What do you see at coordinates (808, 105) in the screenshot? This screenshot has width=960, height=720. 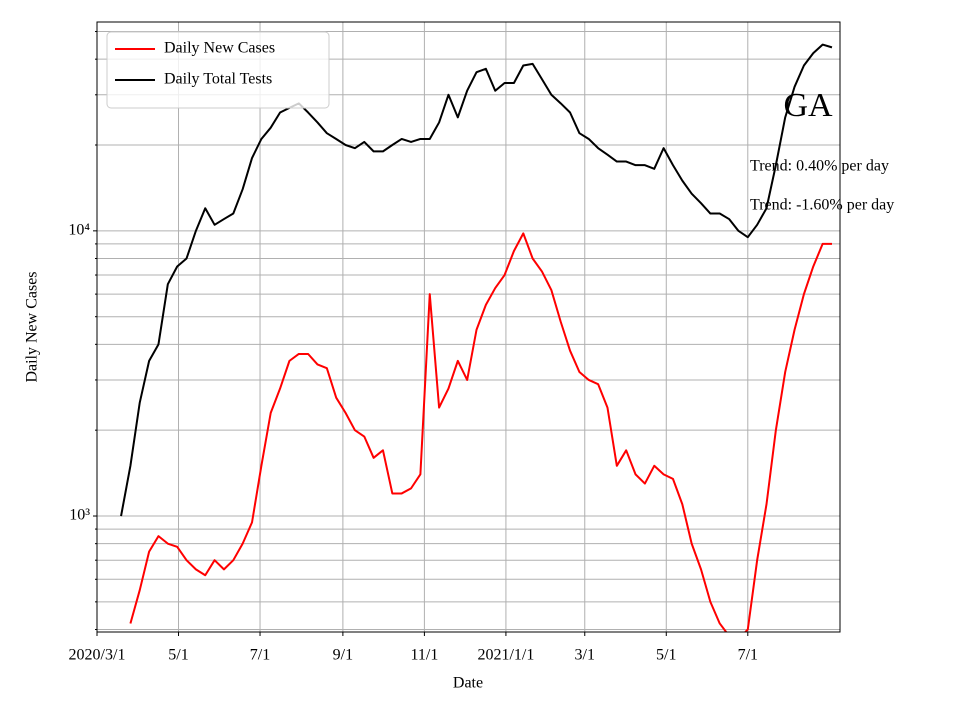 I see `state-annotation: GA` at bounding box center [808, 105].